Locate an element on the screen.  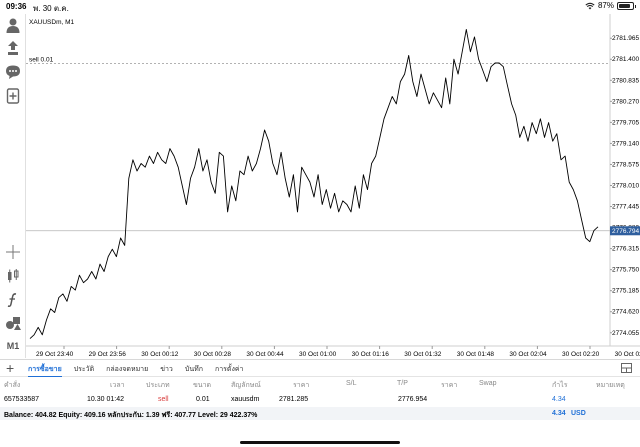
status-date: พ. 30 ต.ค. is located at coordinates (51, 8).